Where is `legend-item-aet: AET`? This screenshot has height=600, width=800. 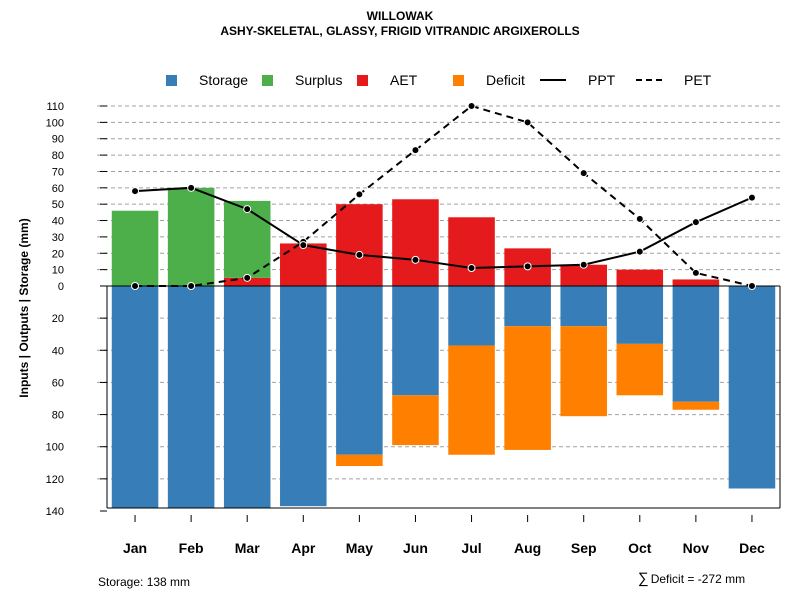 legend-item-aet: AET is located at coordinates (387, 80).